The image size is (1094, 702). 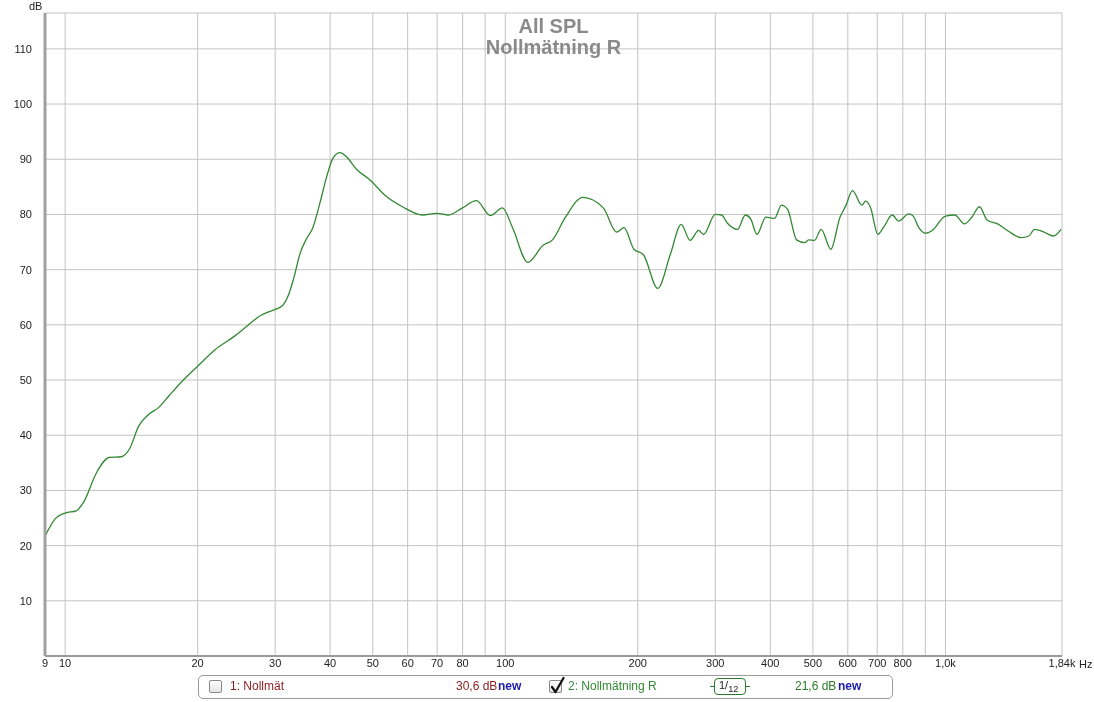 I want to click on y-tick-label: 50, so click(x=25, y=380).